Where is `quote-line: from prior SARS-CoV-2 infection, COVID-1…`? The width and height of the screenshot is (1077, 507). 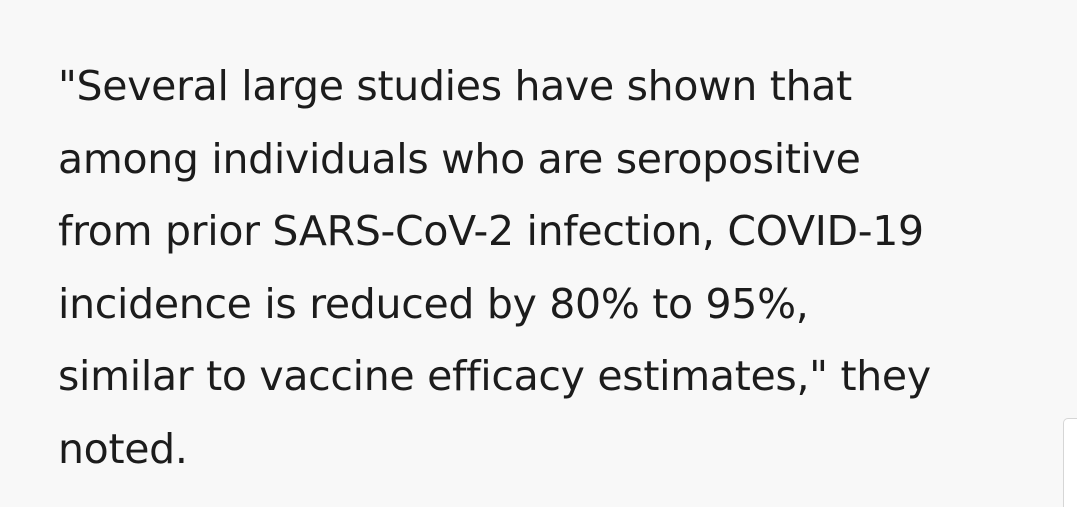 quote-line: from prior SARS-CoV-2 infection, COVID-1… is located at coordinates (491, 231).